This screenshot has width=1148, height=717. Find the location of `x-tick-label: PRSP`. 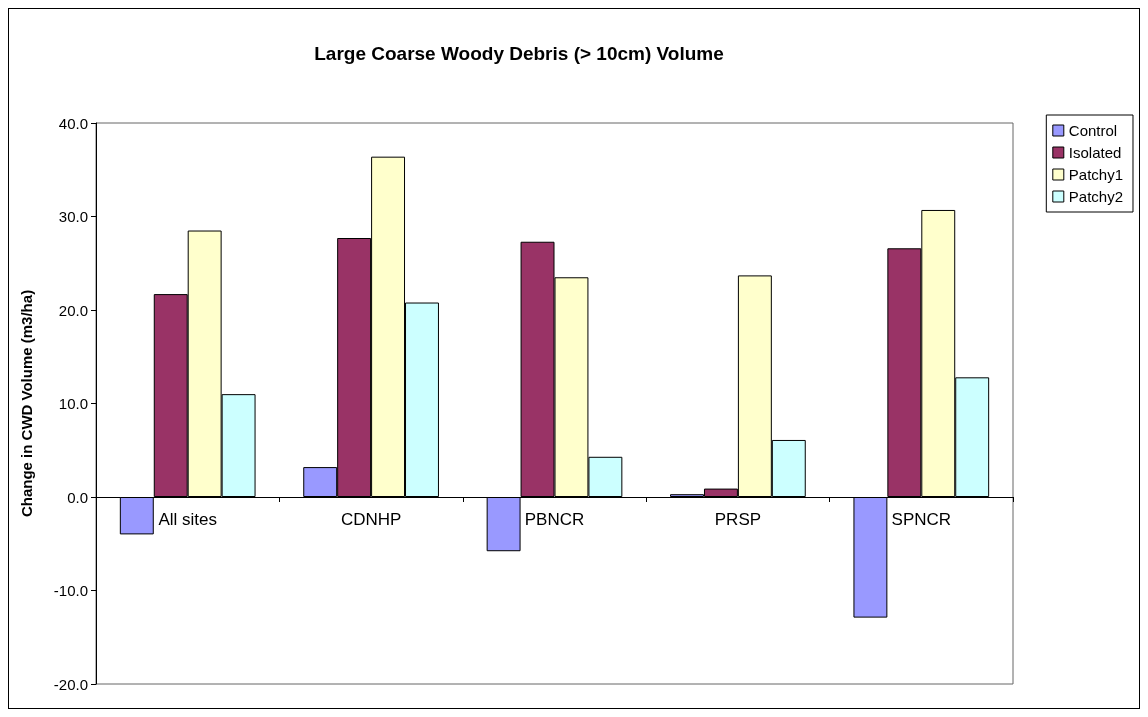

x-tick-label: PRSP is located at coordinates (738, 519).